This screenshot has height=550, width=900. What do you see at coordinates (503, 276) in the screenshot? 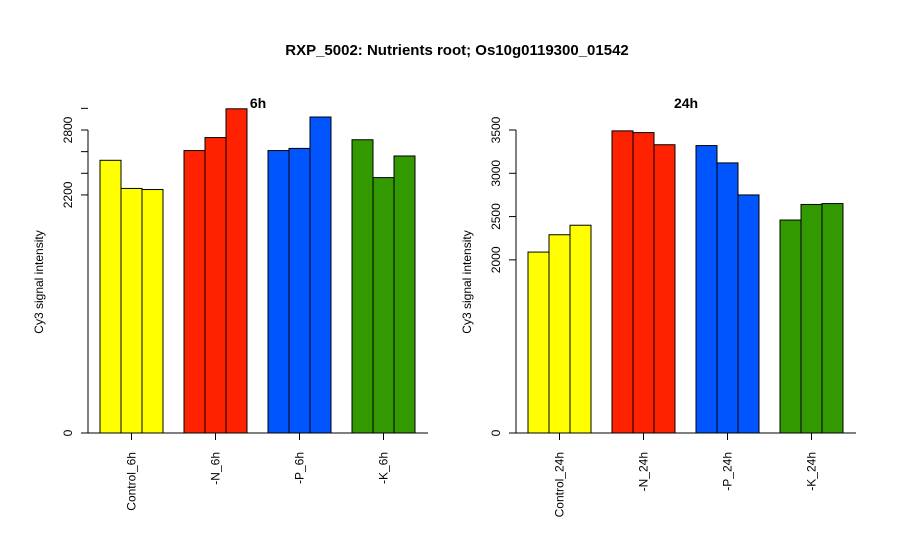
I see `y-axis: 0 2000 2500 3000 3500` at bounding box center [503, 276].